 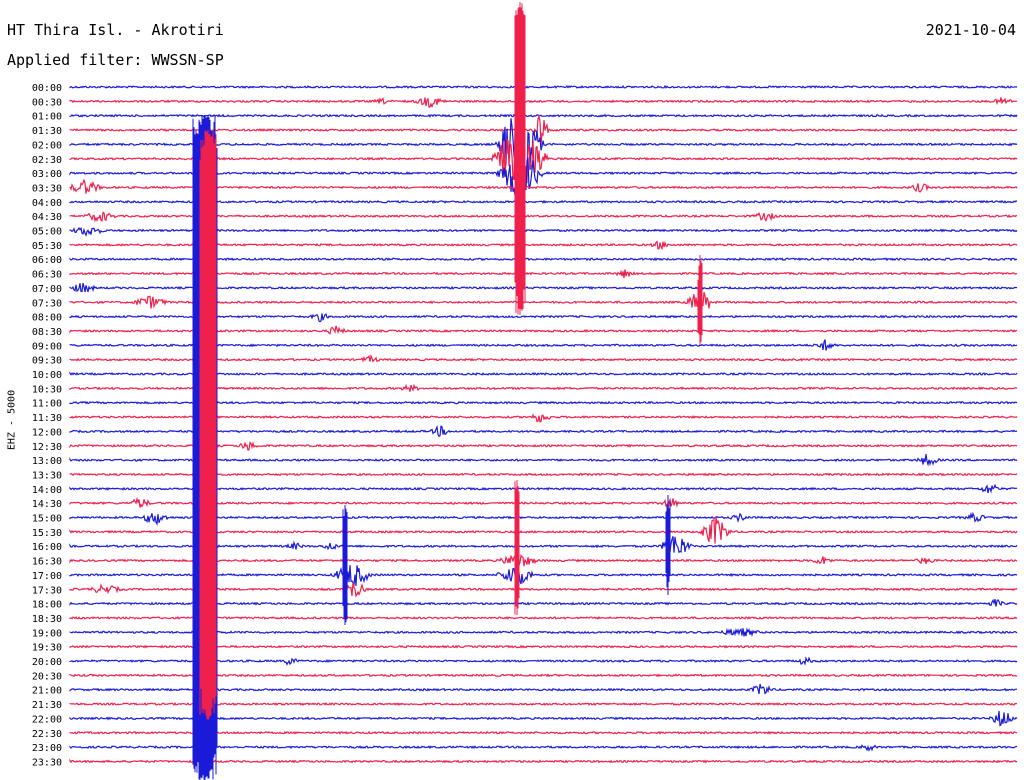 I want to click on event-burst-red, so click(x=520, y=158).